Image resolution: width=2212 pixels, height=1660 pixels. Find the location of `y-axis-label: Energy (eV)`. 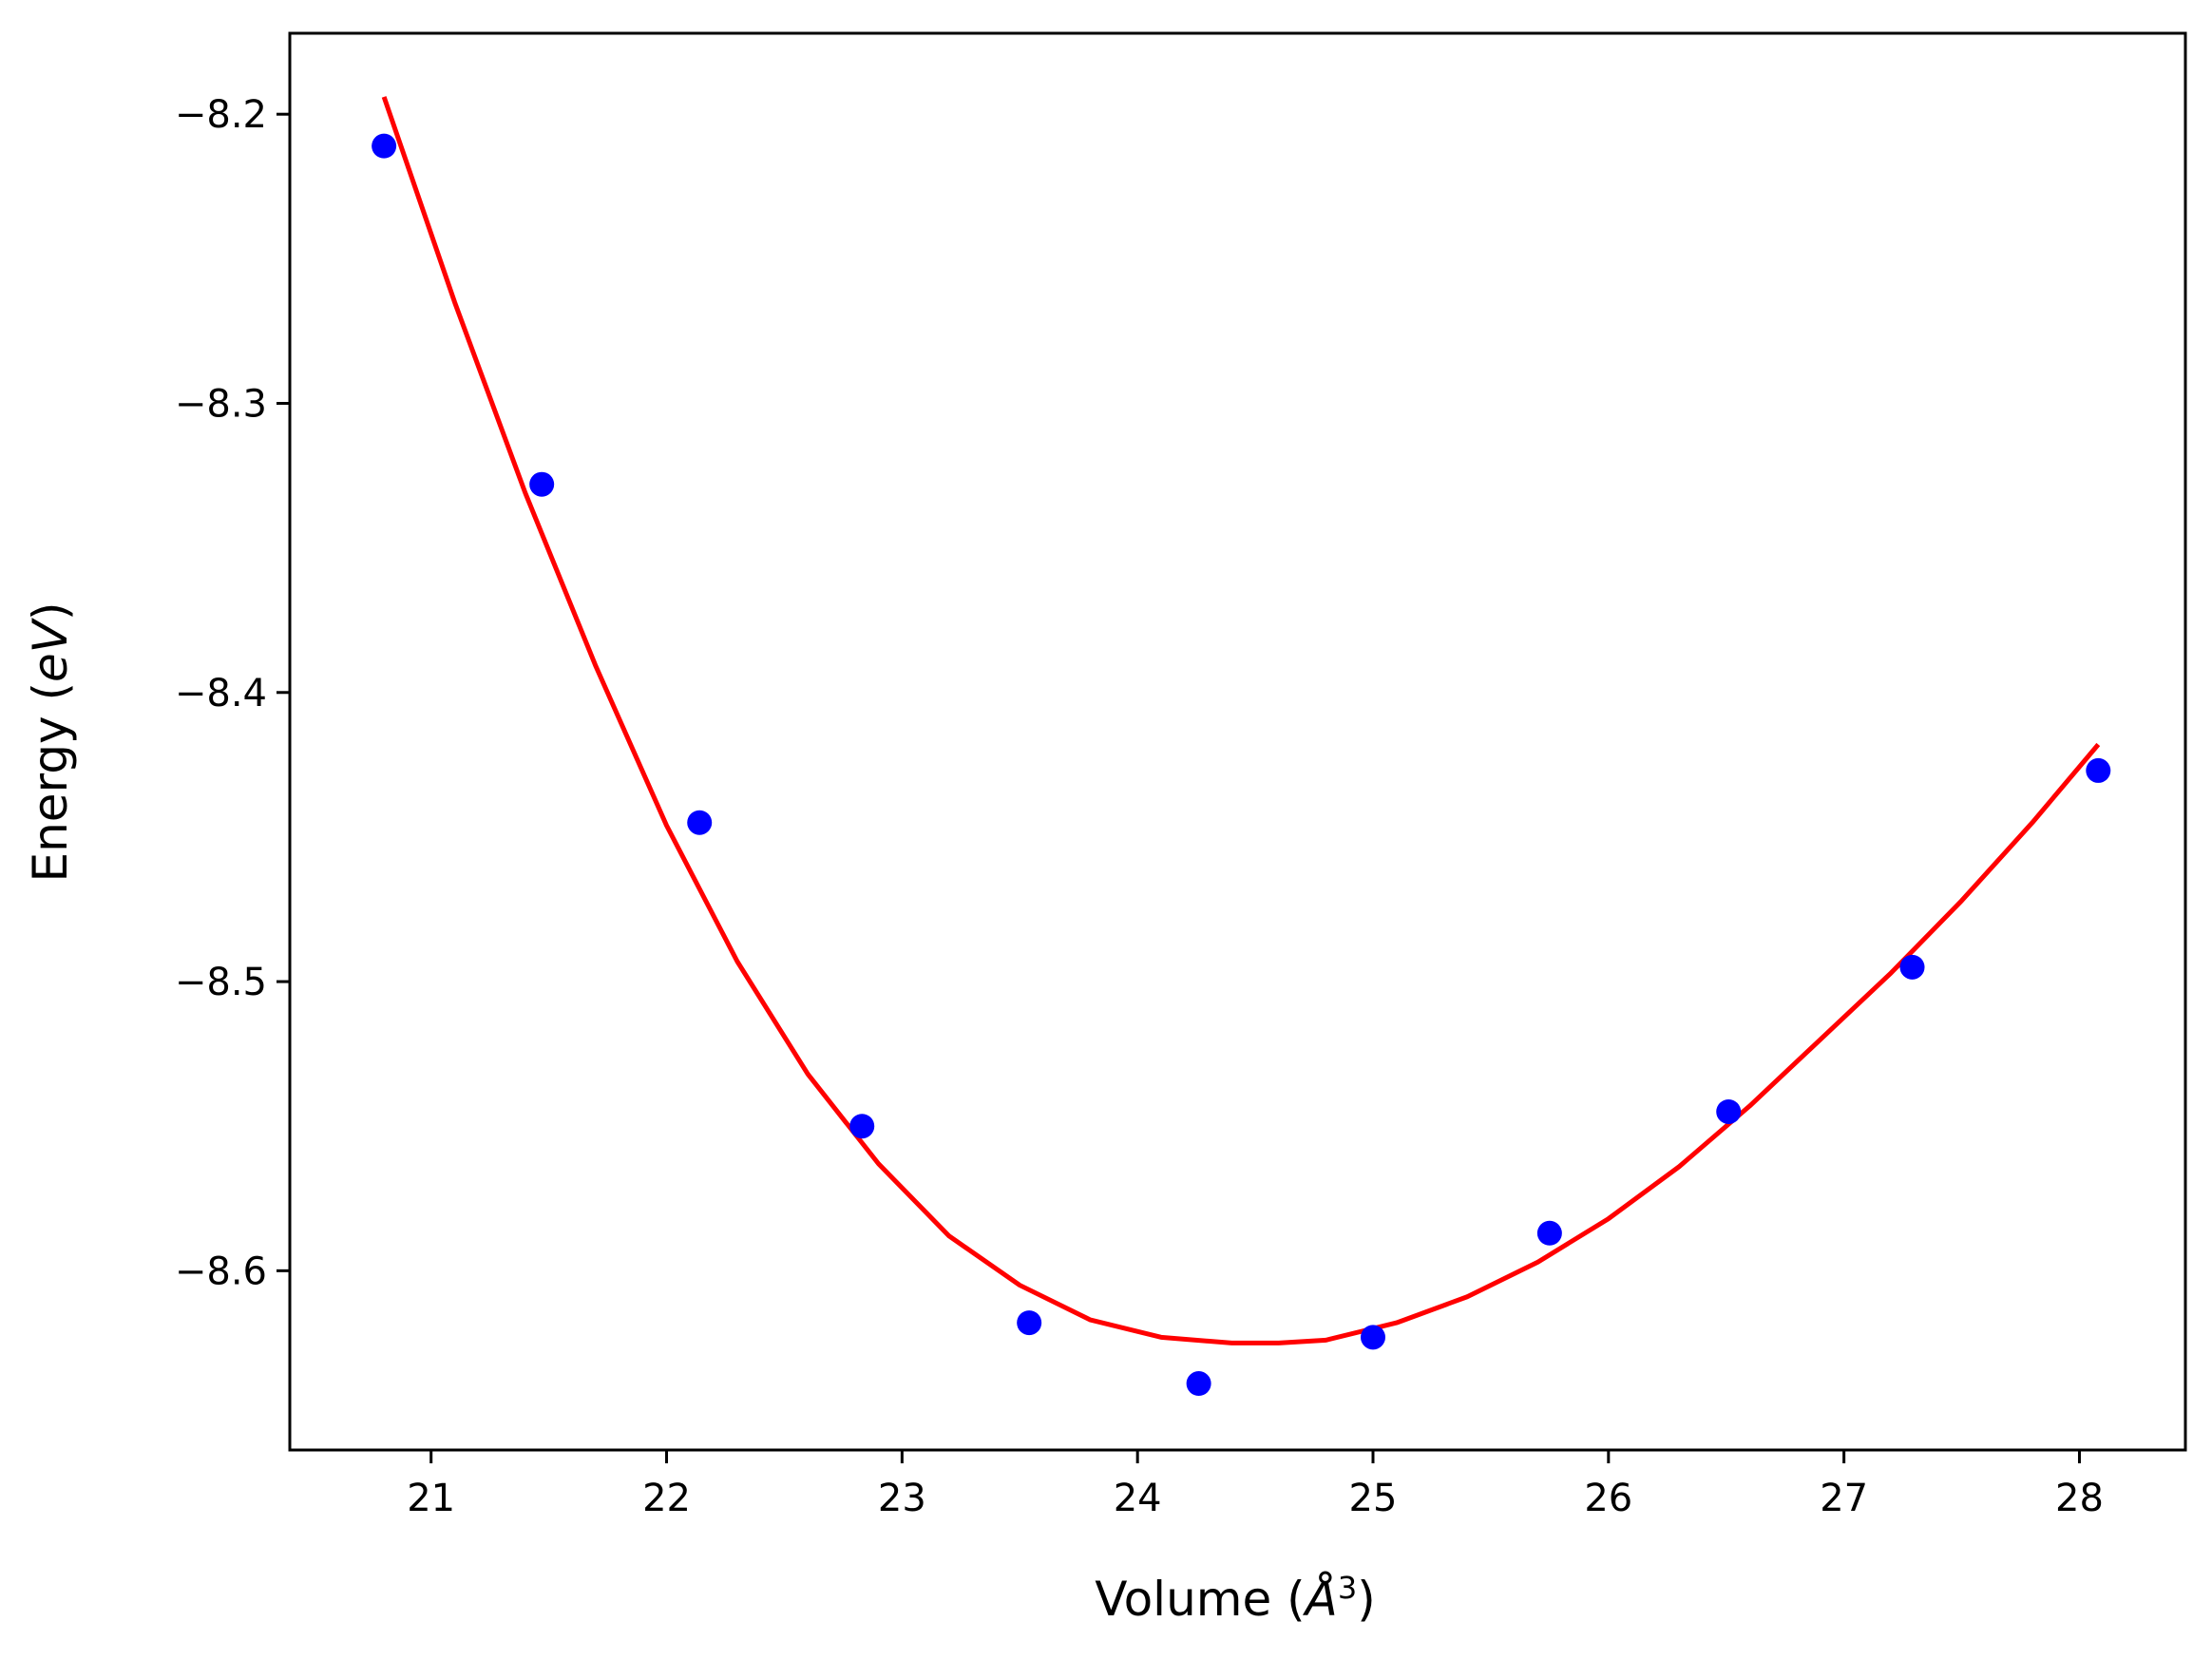

y-axis-label: Energy (eV) is located at coordinates (51, 742).